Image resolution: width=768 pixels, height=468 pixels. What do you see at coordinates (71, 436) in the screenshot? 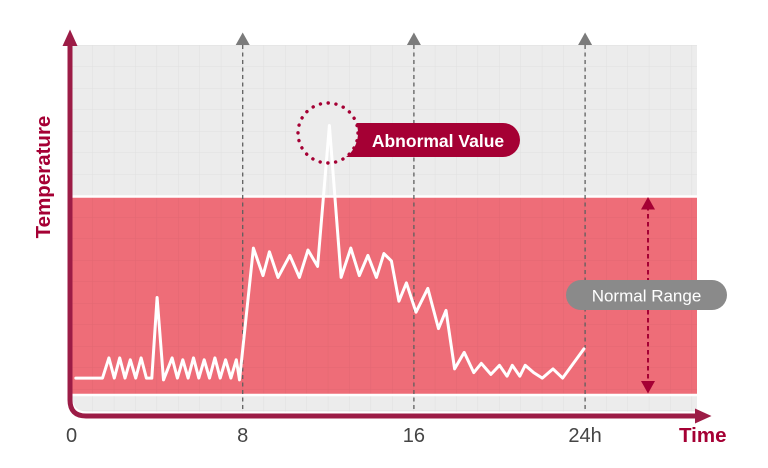
I see `x-tick-label-0: 0` at bounding box center [71, 436].